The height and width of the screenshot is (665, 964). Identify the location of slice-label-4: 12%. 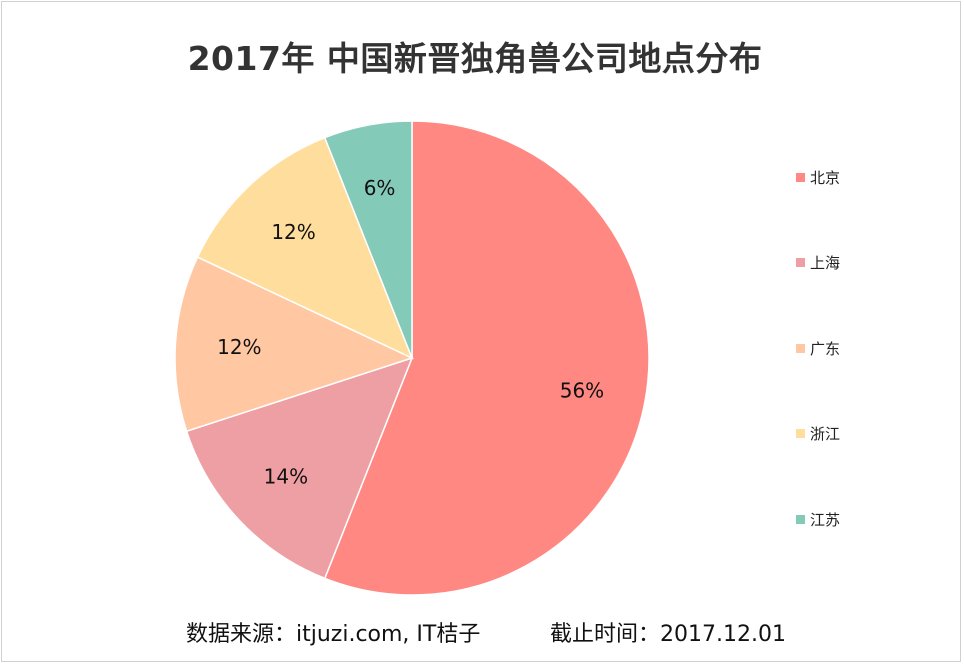
(293, 232).